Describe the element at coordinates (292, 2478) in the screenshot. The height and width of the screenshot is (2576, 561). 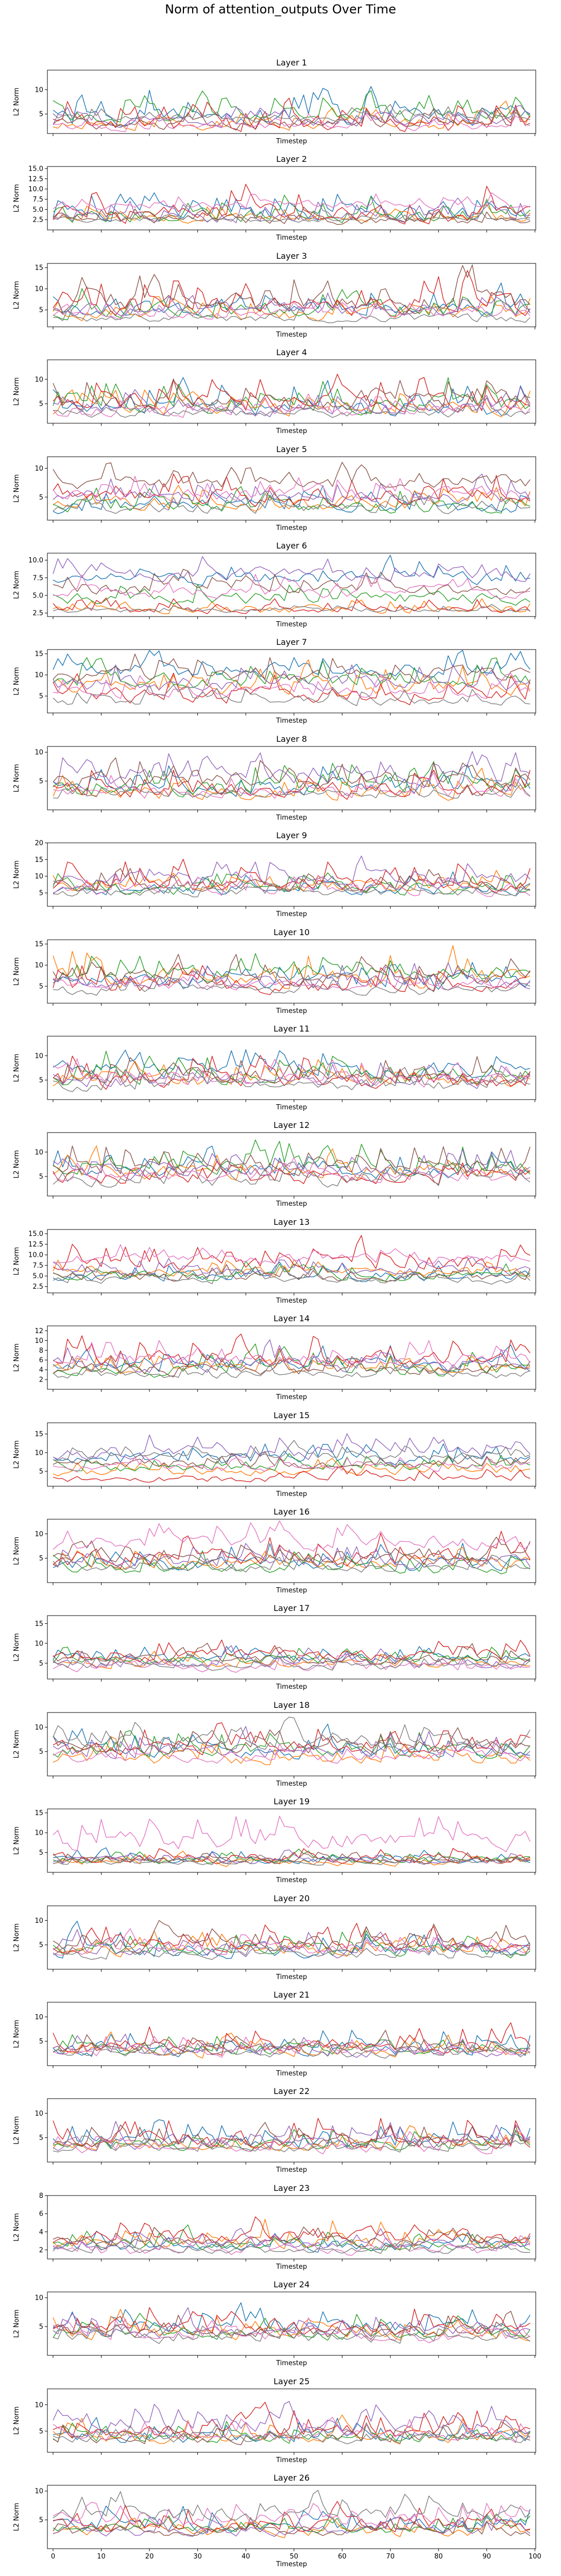
I see `subplot-title: Layer 26` at that location.